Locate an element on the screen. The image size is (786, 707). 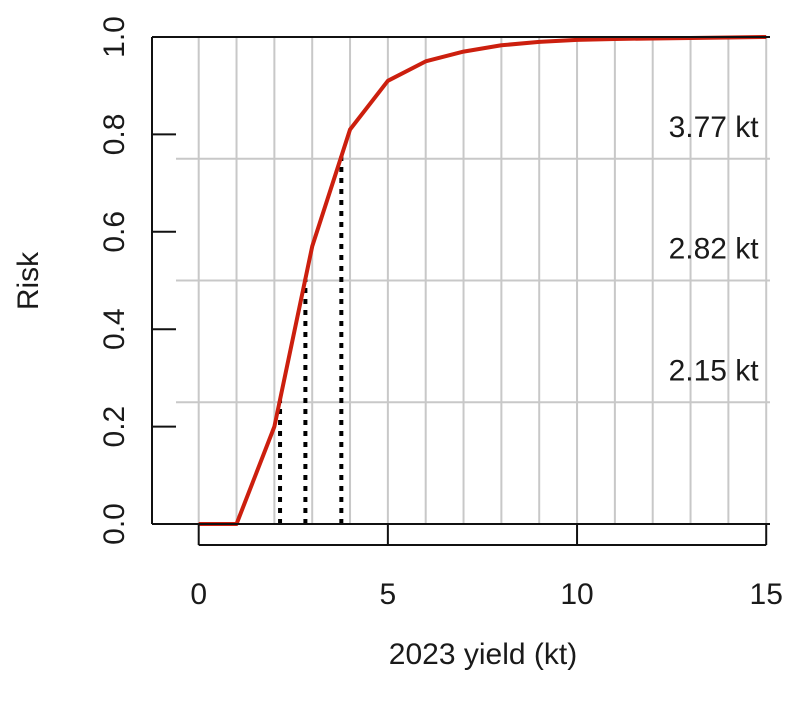
annotation-label: 2.82 kt is located at coordinates (714, 249).